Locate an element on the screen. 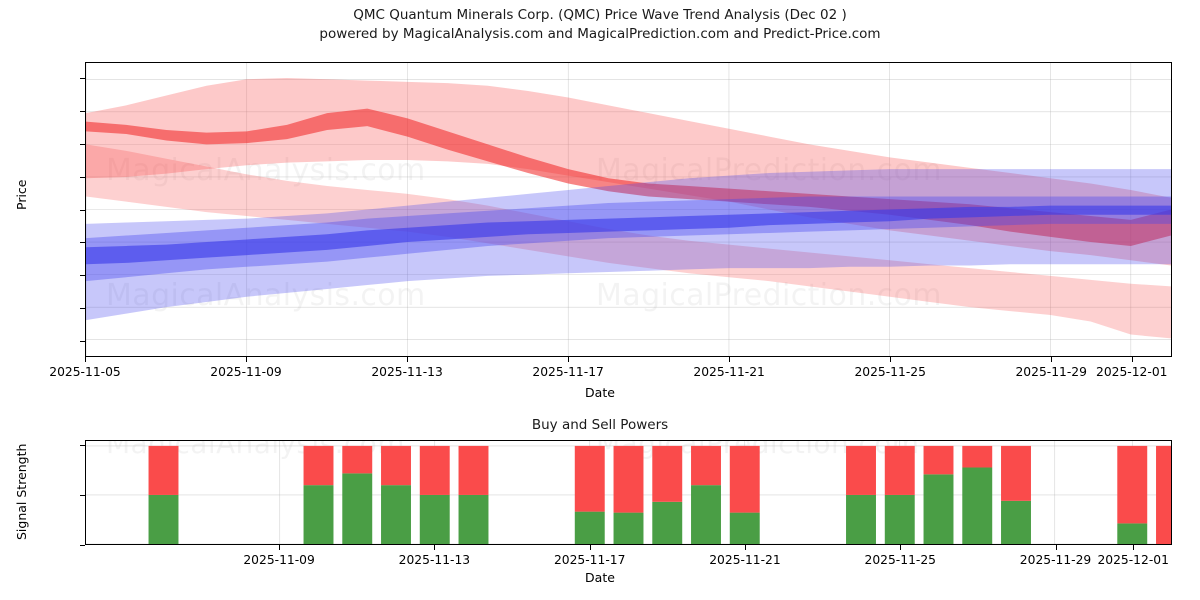 This screenshot has height=600, width=1200. band-blue-wave-core is located at coordinates (628, 235).